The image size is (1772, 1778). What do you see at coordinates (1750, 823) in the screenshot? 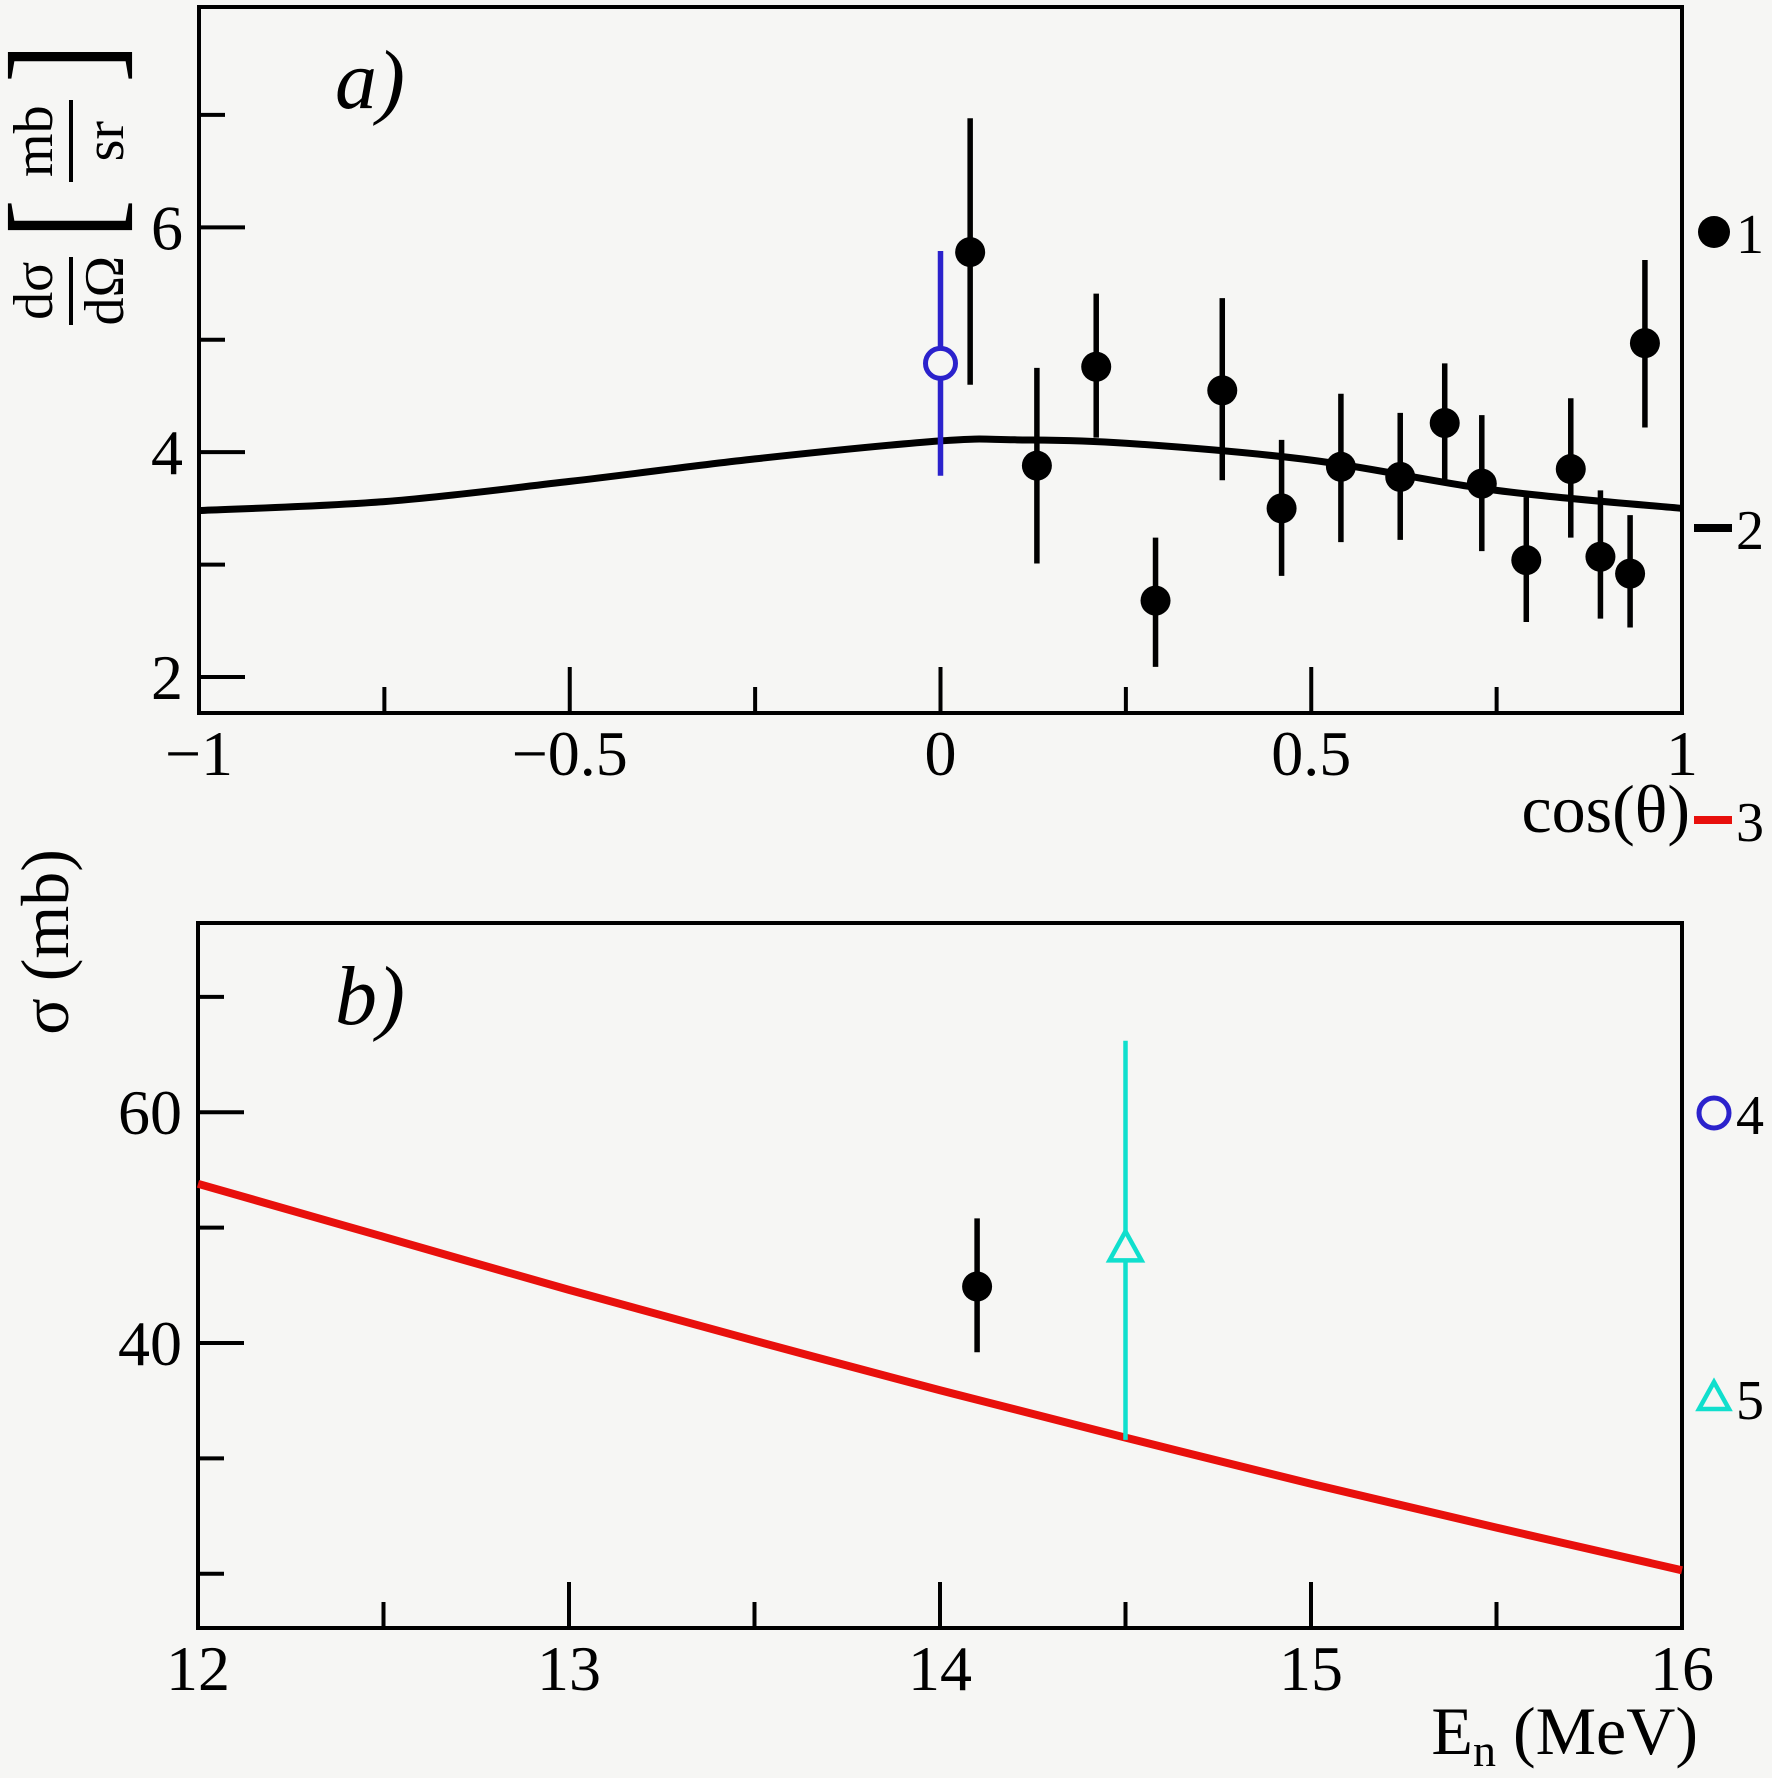
I see `legend-label: 3` at bounding box center [1750, 823].